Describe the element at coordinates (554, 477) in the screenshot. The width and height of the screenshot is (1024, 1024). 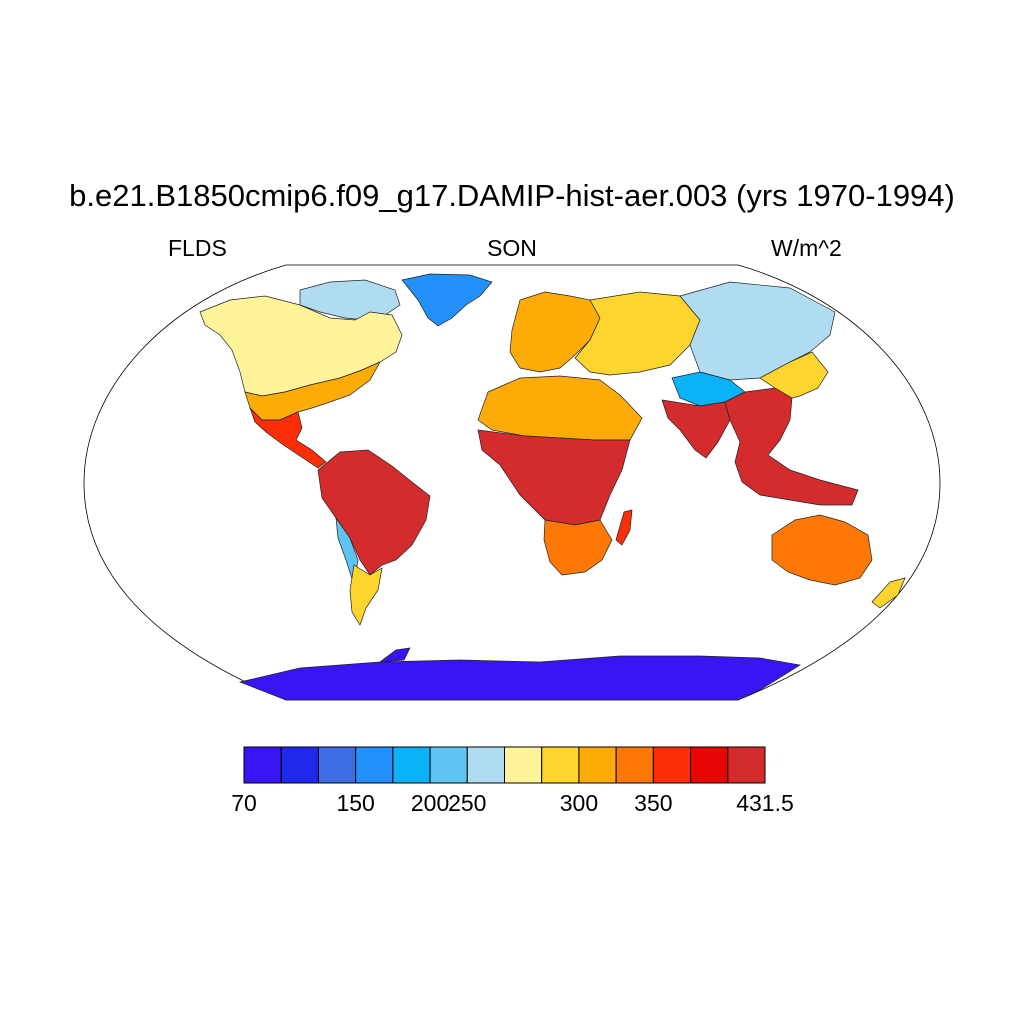
I see `region-africa-central` at that location.